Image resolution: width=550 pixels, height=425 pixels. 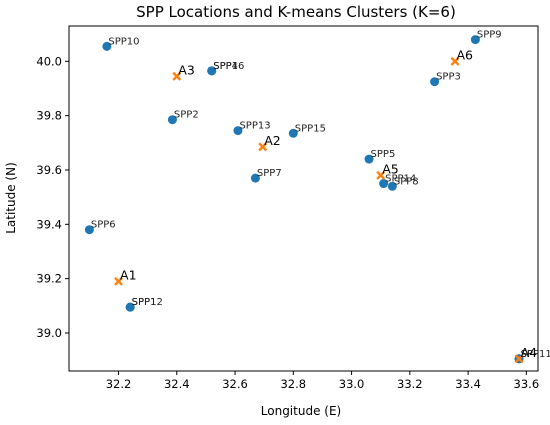 I want to click on spp-point-label: SPP11, so click(x=535, y=354).